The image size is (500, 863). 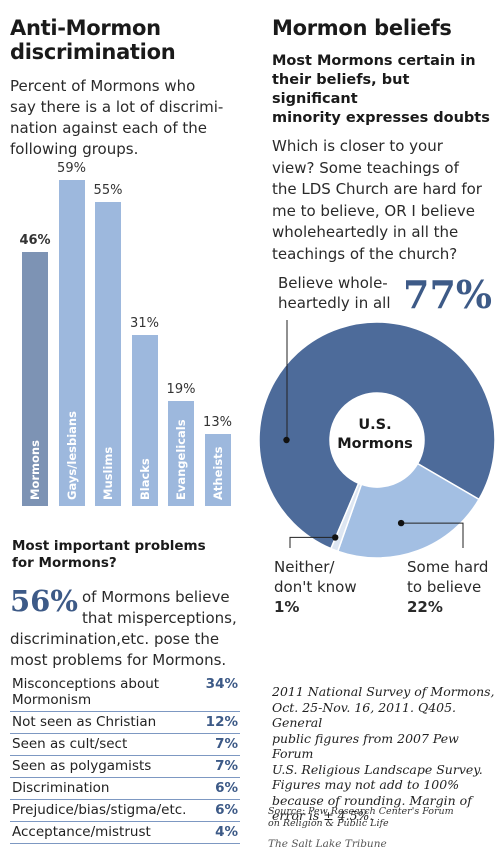 I want to click on bar-category-label: Gays/lesbians, so click(x=71, y=455).